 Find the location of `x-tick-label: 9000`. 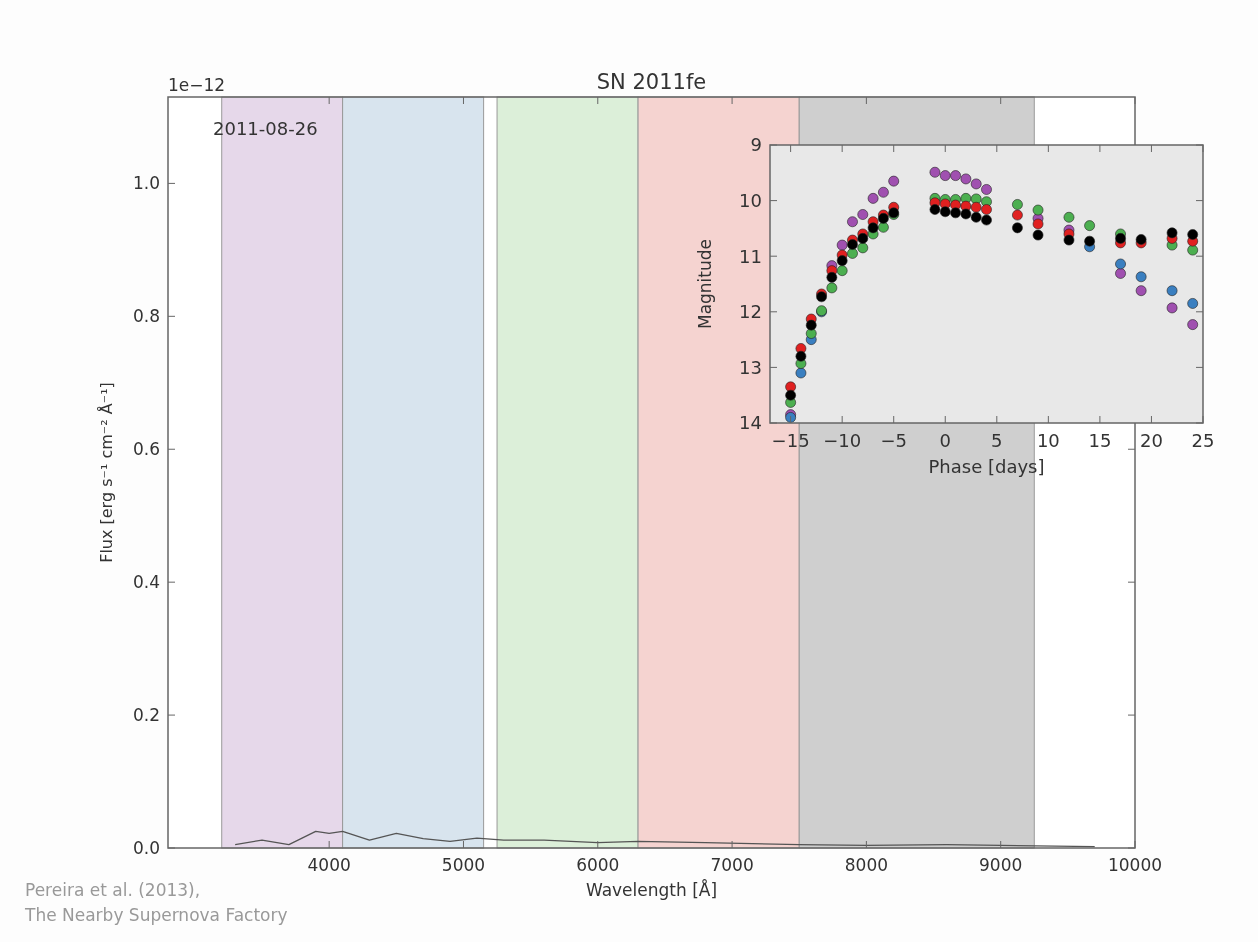

x-tick-label: 9000 is located at coordinates (1001, 865).